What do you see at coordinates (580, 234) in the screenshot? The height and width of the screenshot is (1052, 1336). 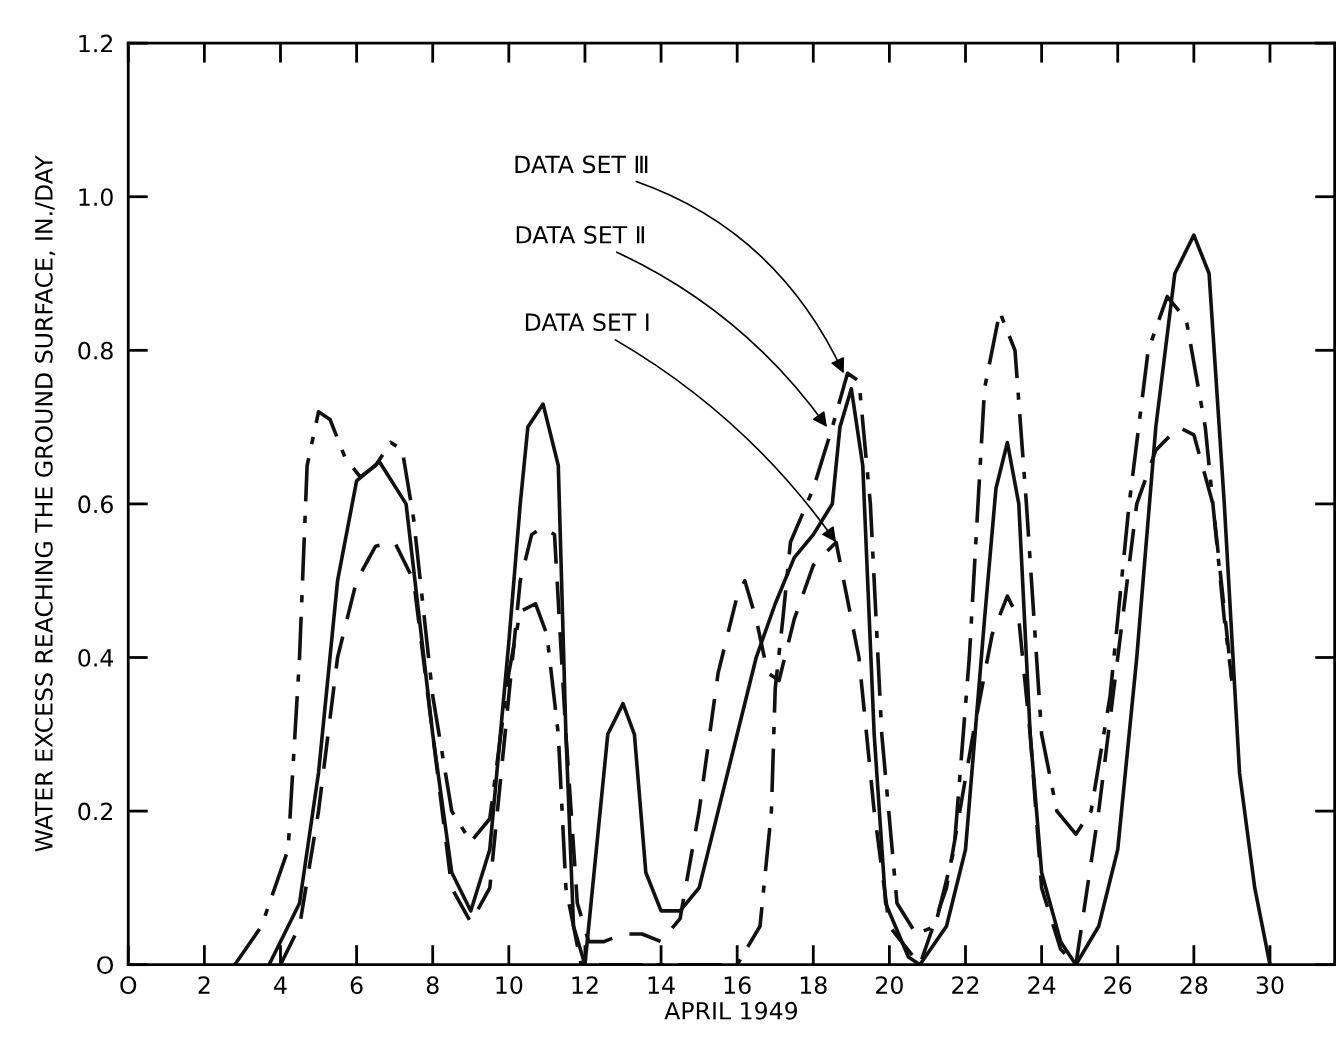 I see `annotation: DATA SET Ⅱ` at bounding box center [580, 234].